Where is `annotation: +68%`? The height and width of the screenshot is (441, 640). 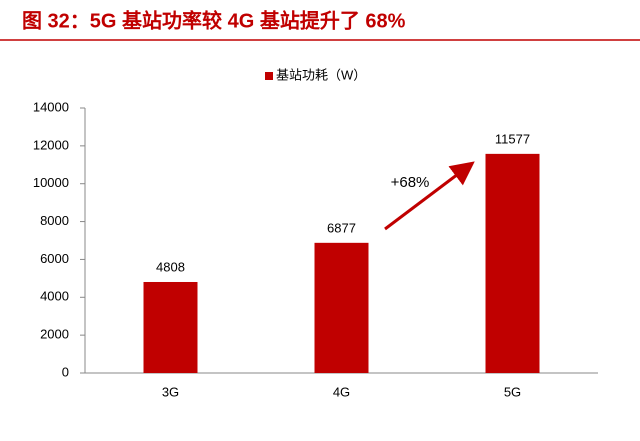 annotation: +68% is located at coordinates (410, 182).